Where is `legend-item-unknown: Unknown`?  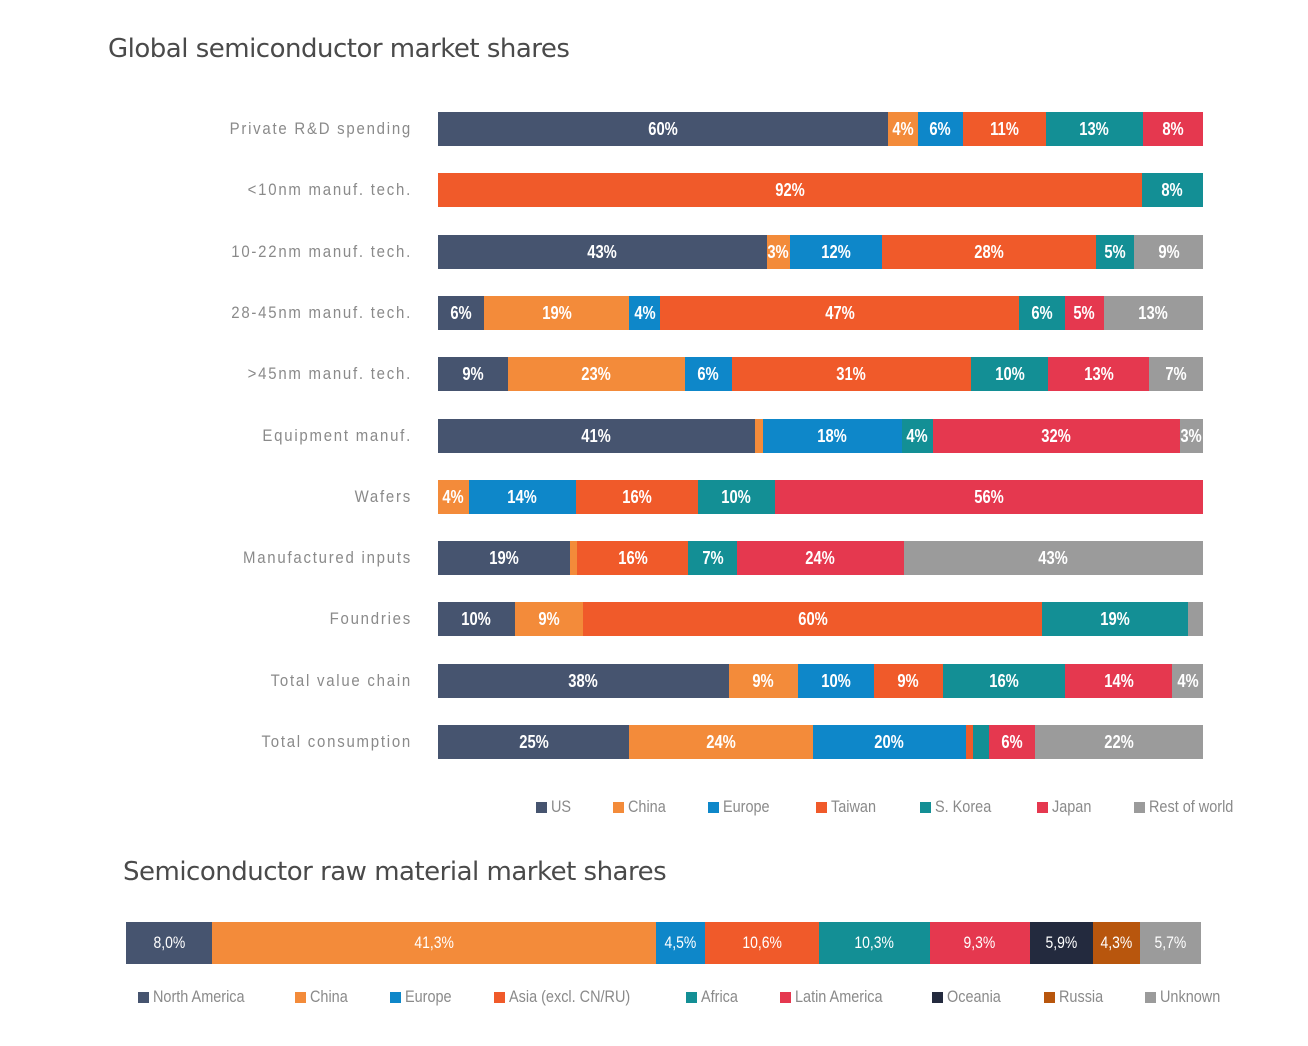 legend-item-unknown: Unknown is located at coordinates (1188, 997).